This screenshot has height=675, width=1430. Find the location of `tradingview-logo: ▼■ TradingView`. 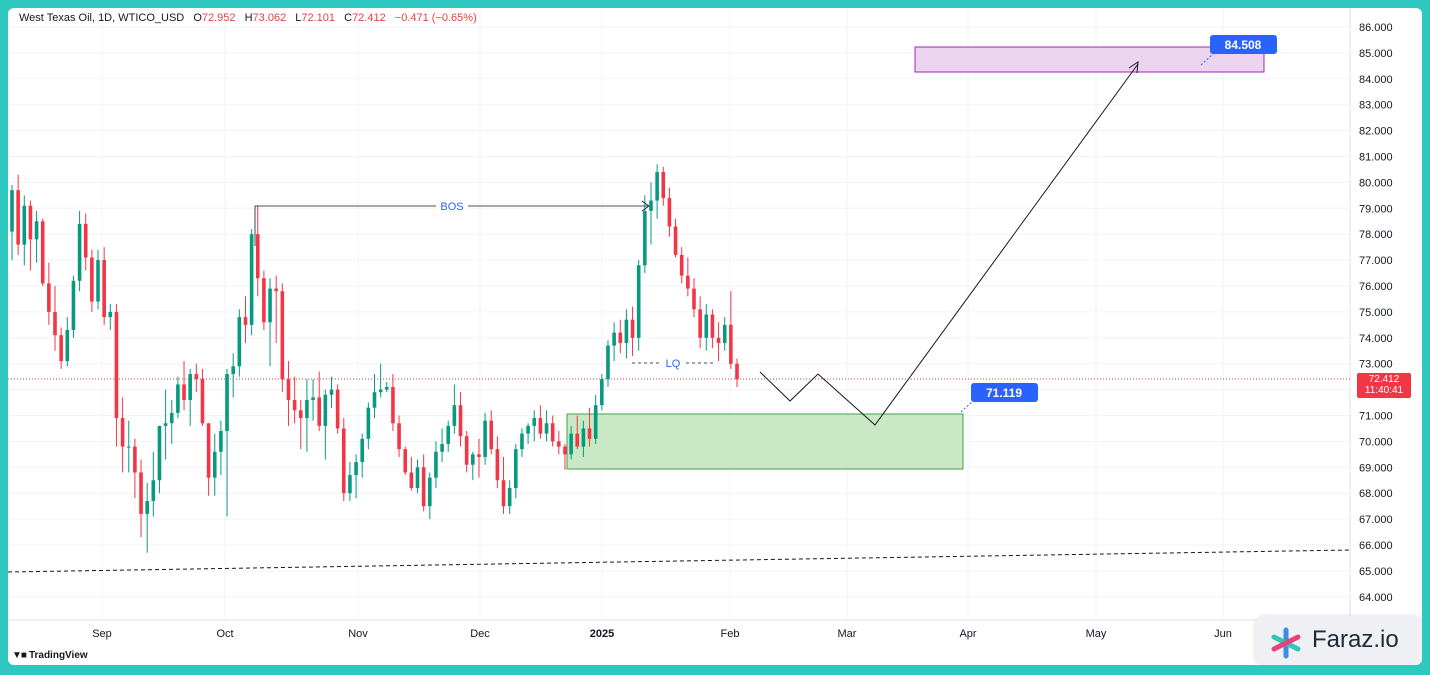

tradingview-logo: ▼■ TradingView is located at coordinates (50, 655).